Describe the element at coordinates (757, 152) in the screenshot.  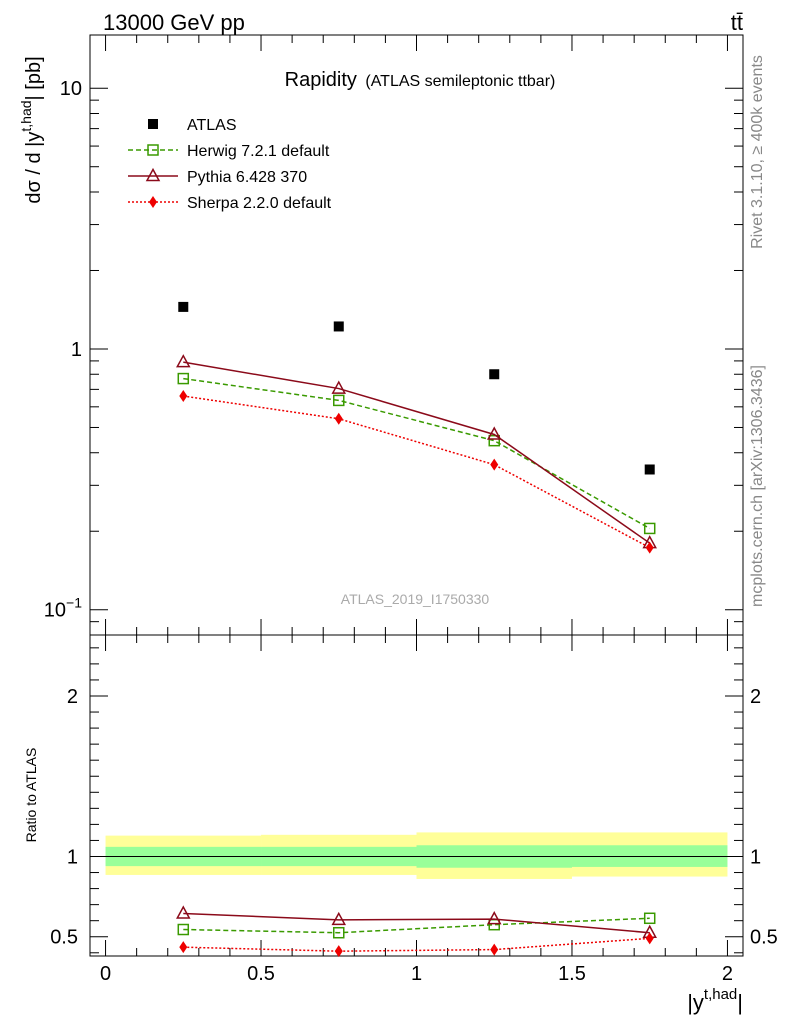
I see `rivet-label: Rivet 3.1.10, ≥ 400k events` at that location.